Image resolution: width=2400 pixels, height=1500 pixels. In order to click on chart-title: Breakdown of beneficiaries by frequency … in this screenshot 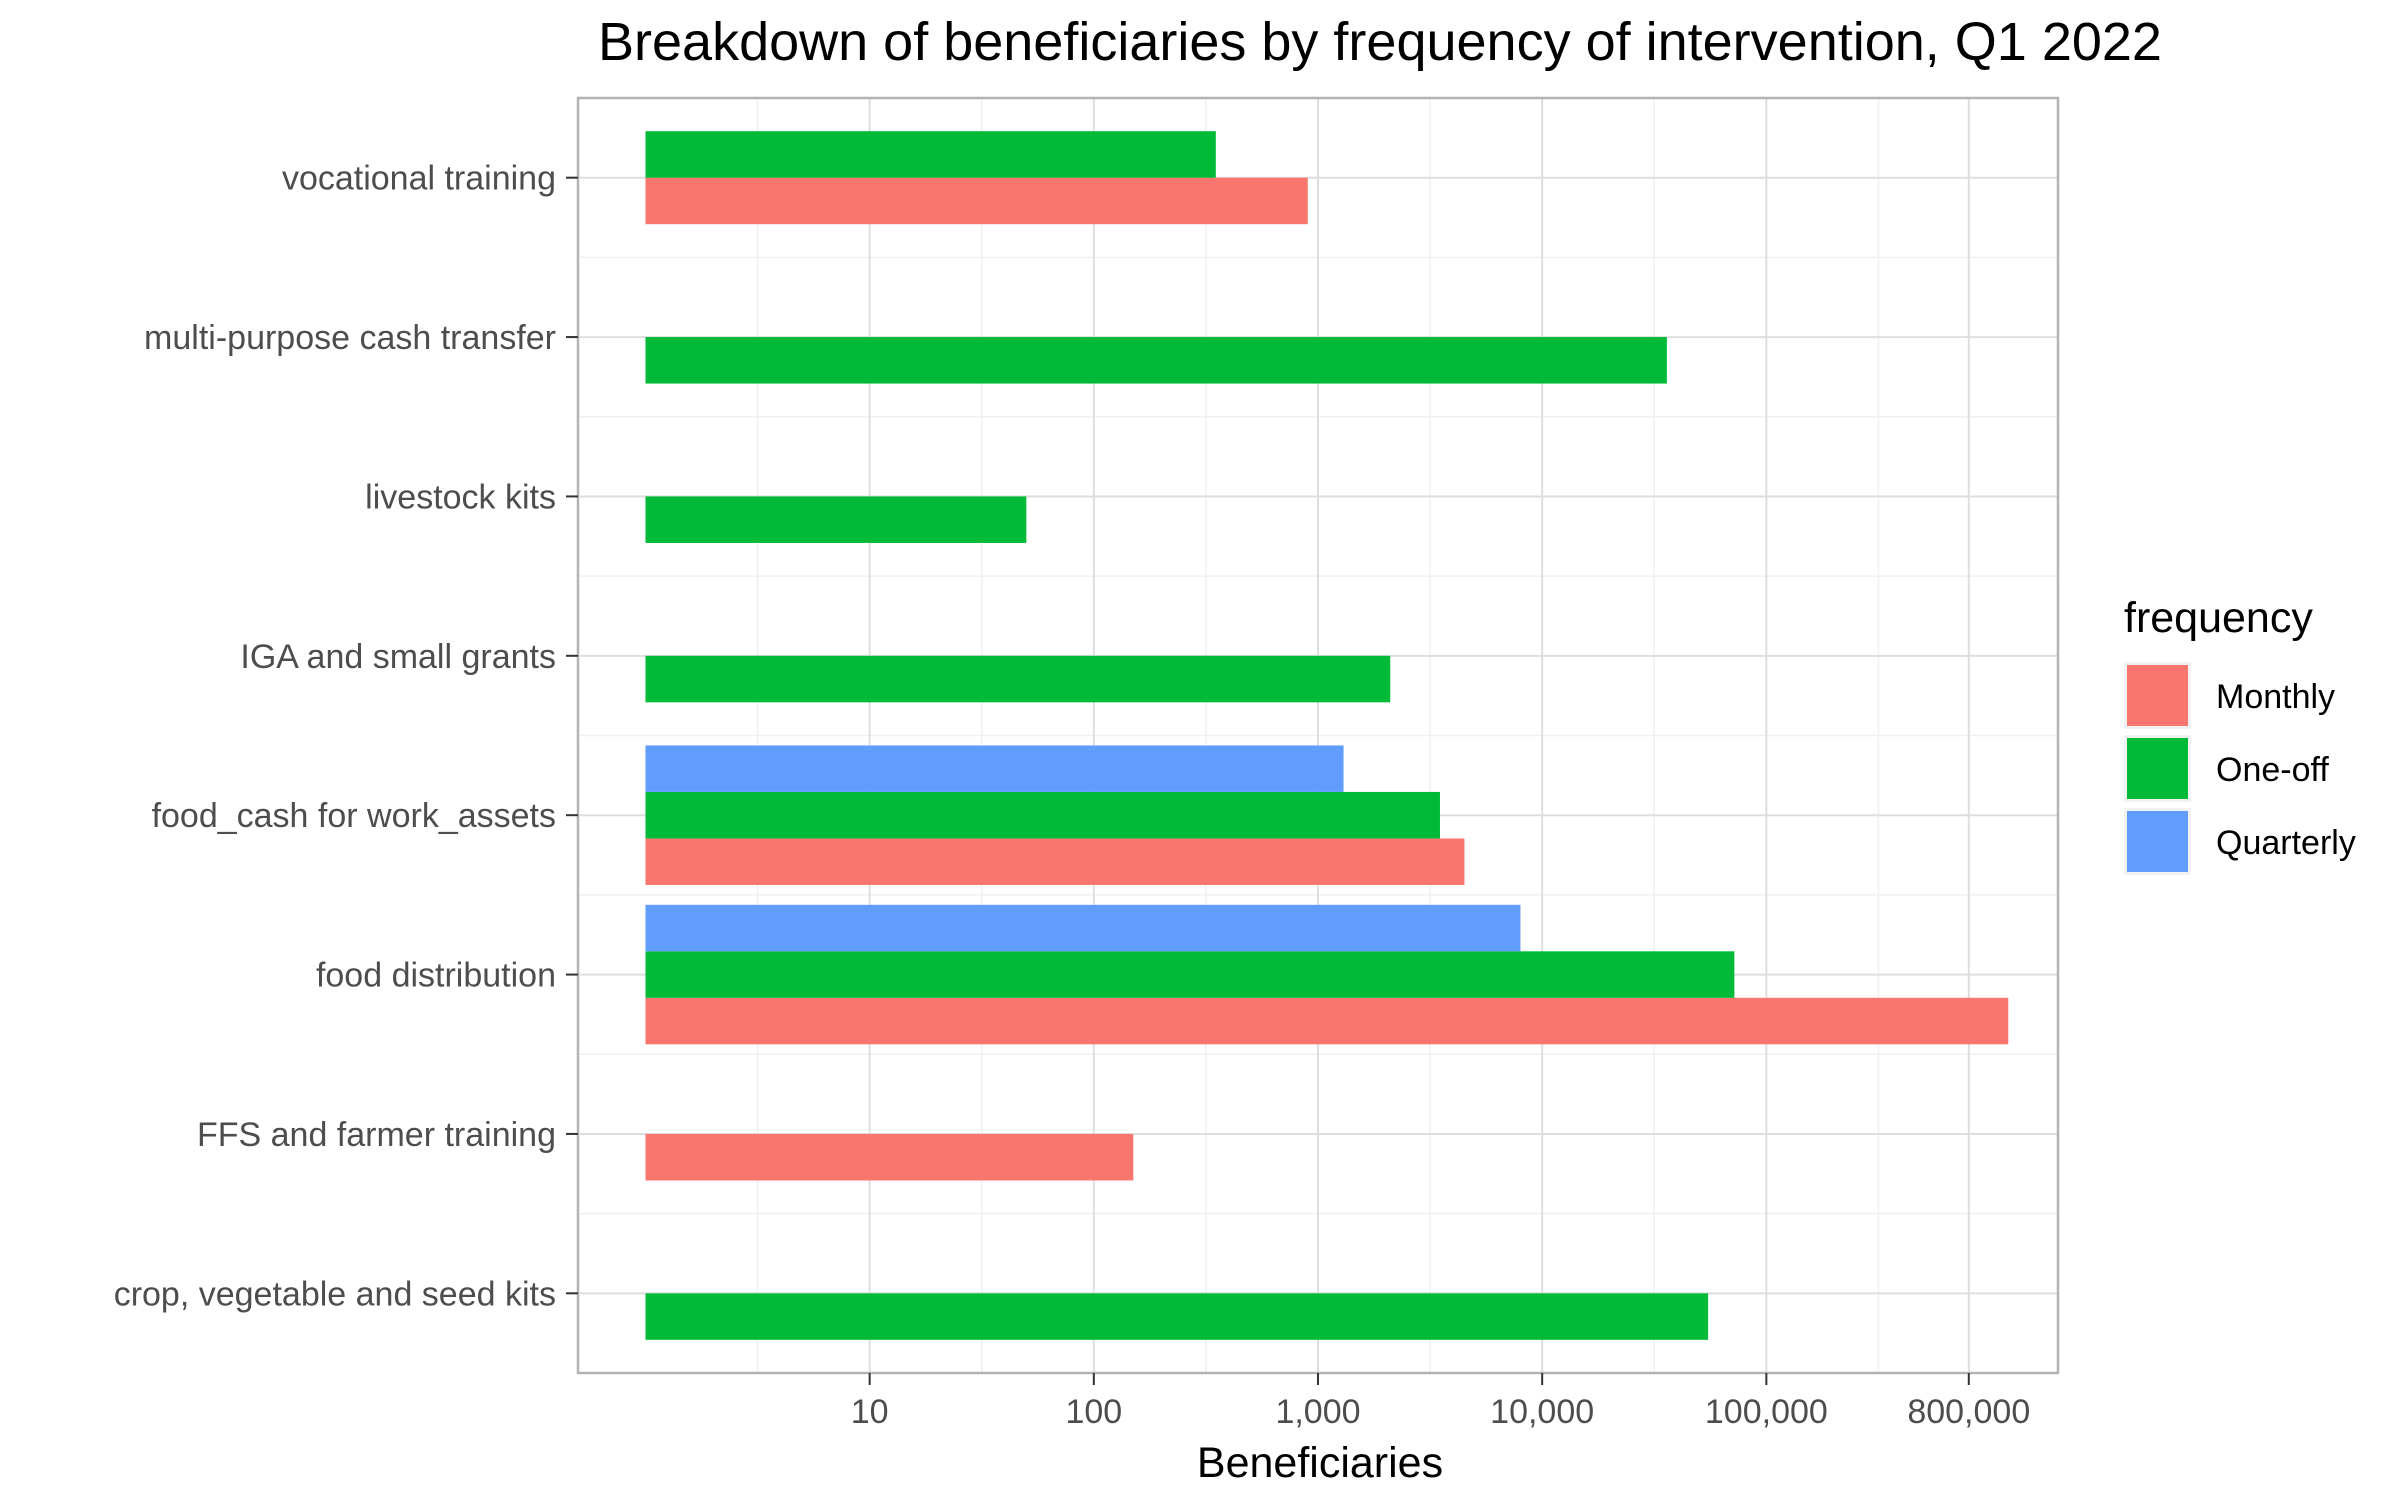, I will do `click(1380, 42)`.